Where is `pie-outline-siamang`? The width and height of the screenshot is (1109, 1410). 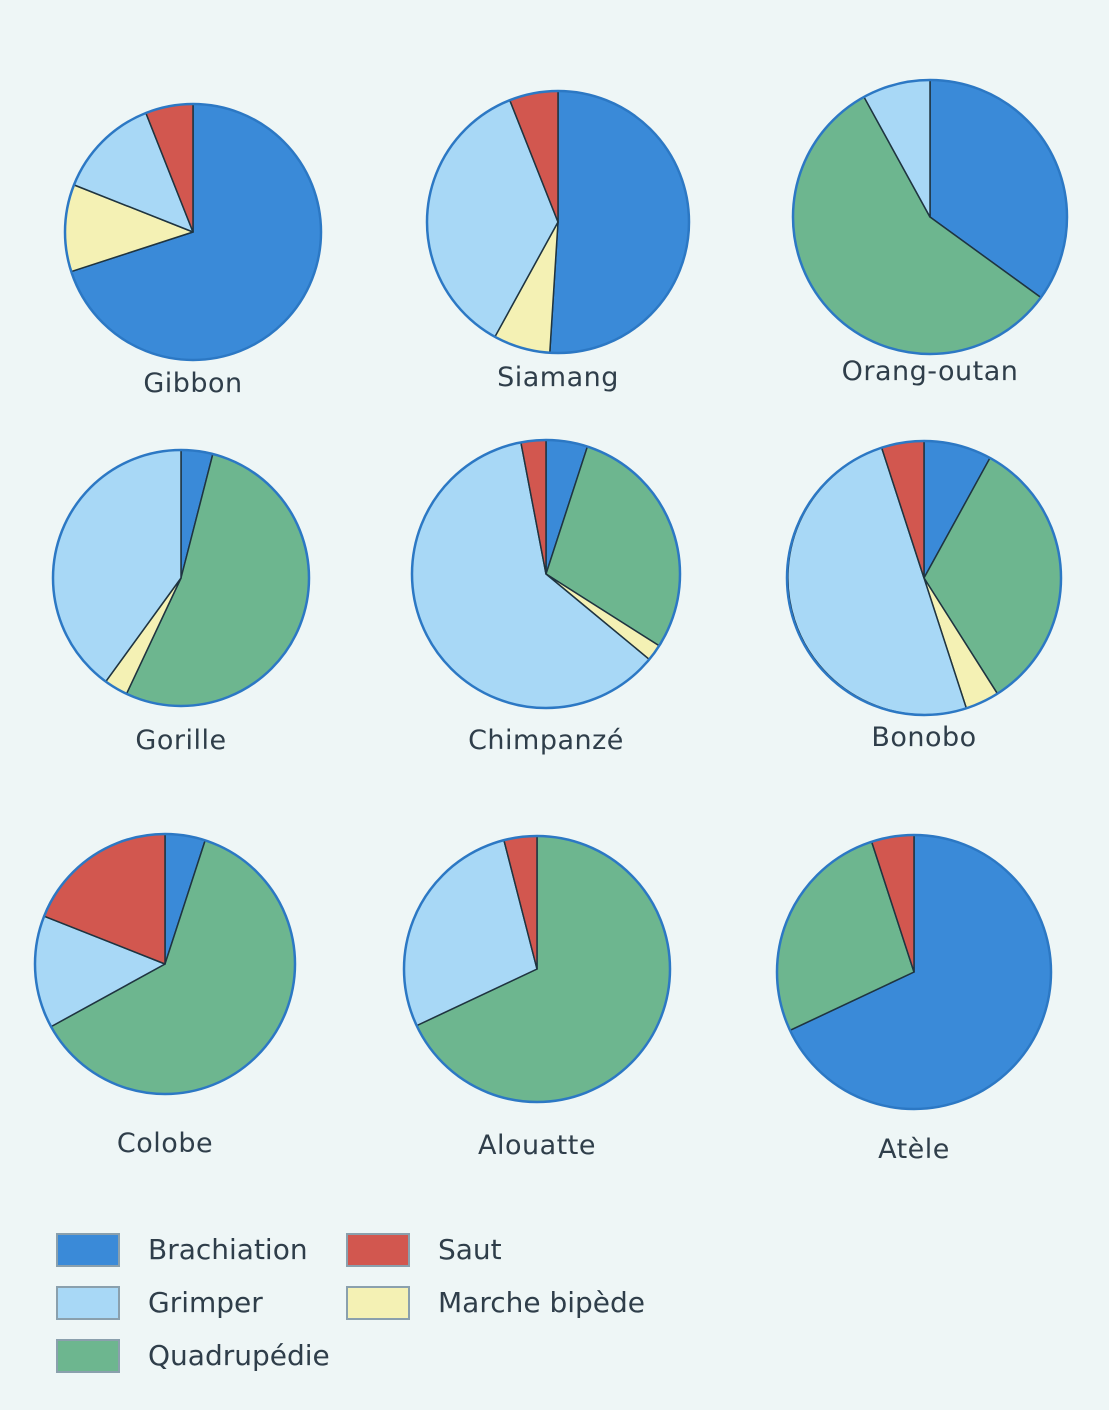
pie-outline-siamang is located at coordinates (558, 222).